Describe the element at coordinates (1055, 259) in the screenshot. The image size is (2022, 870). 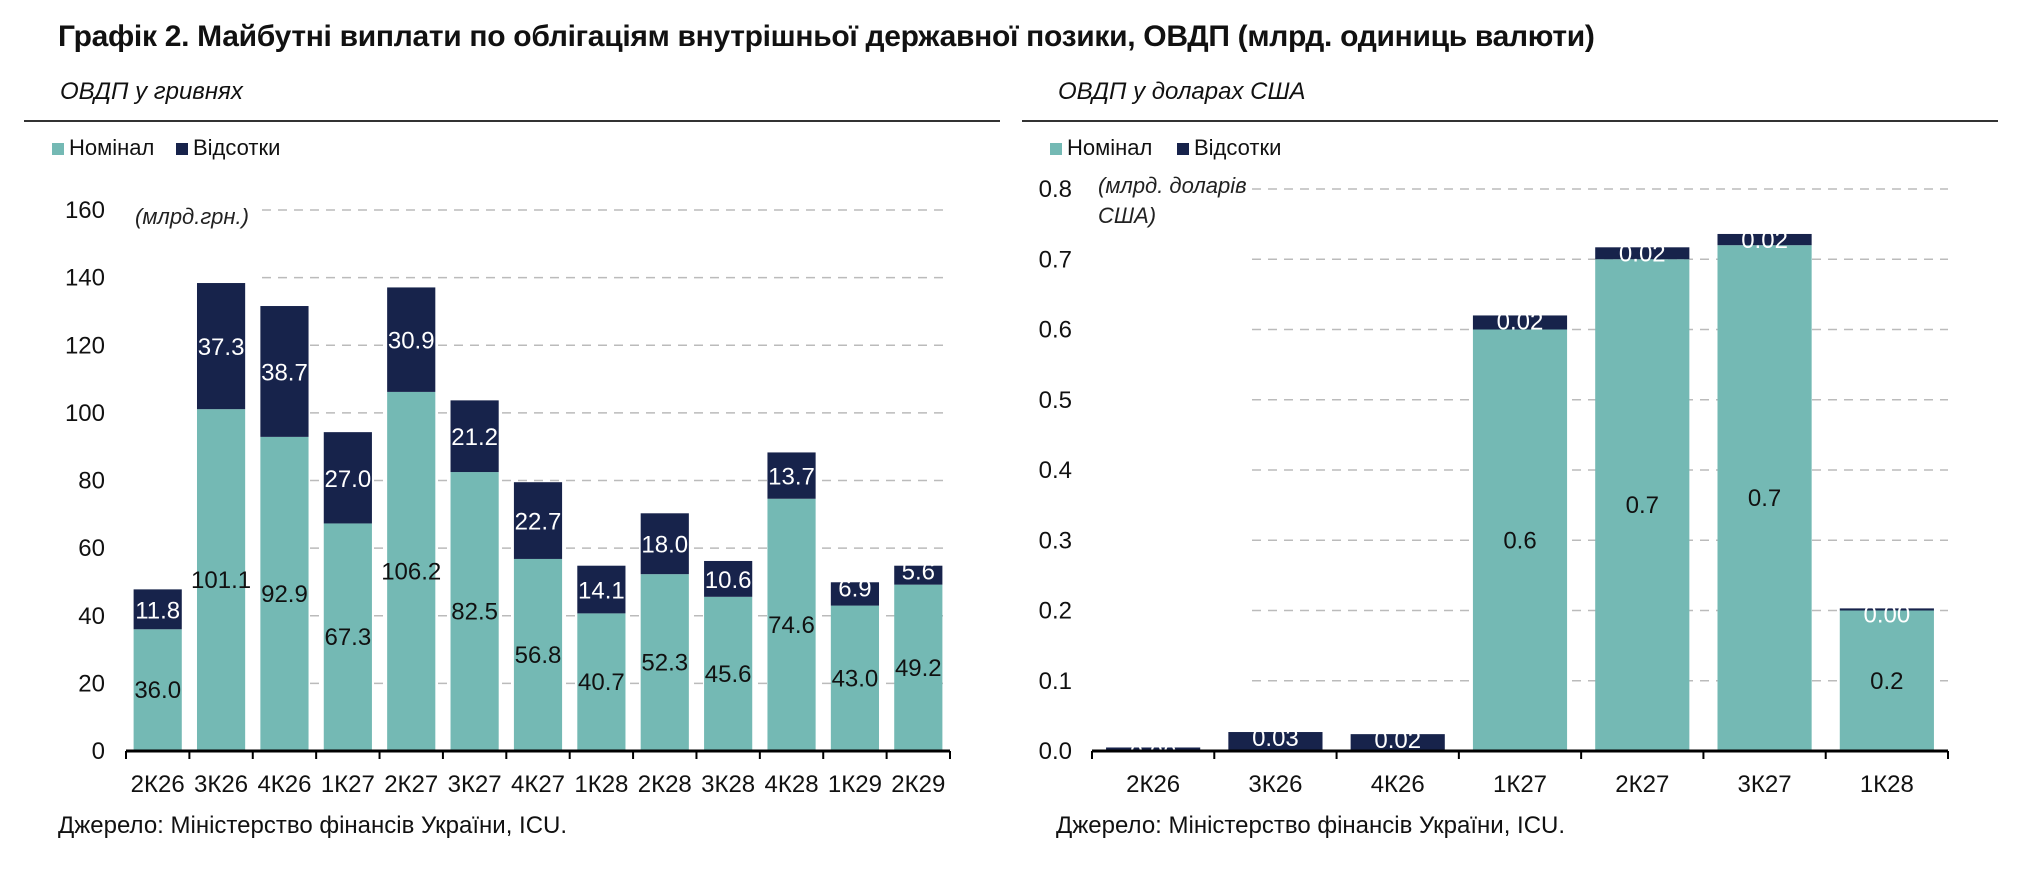
I see `right-y-tick-label: 0.7` at that location.